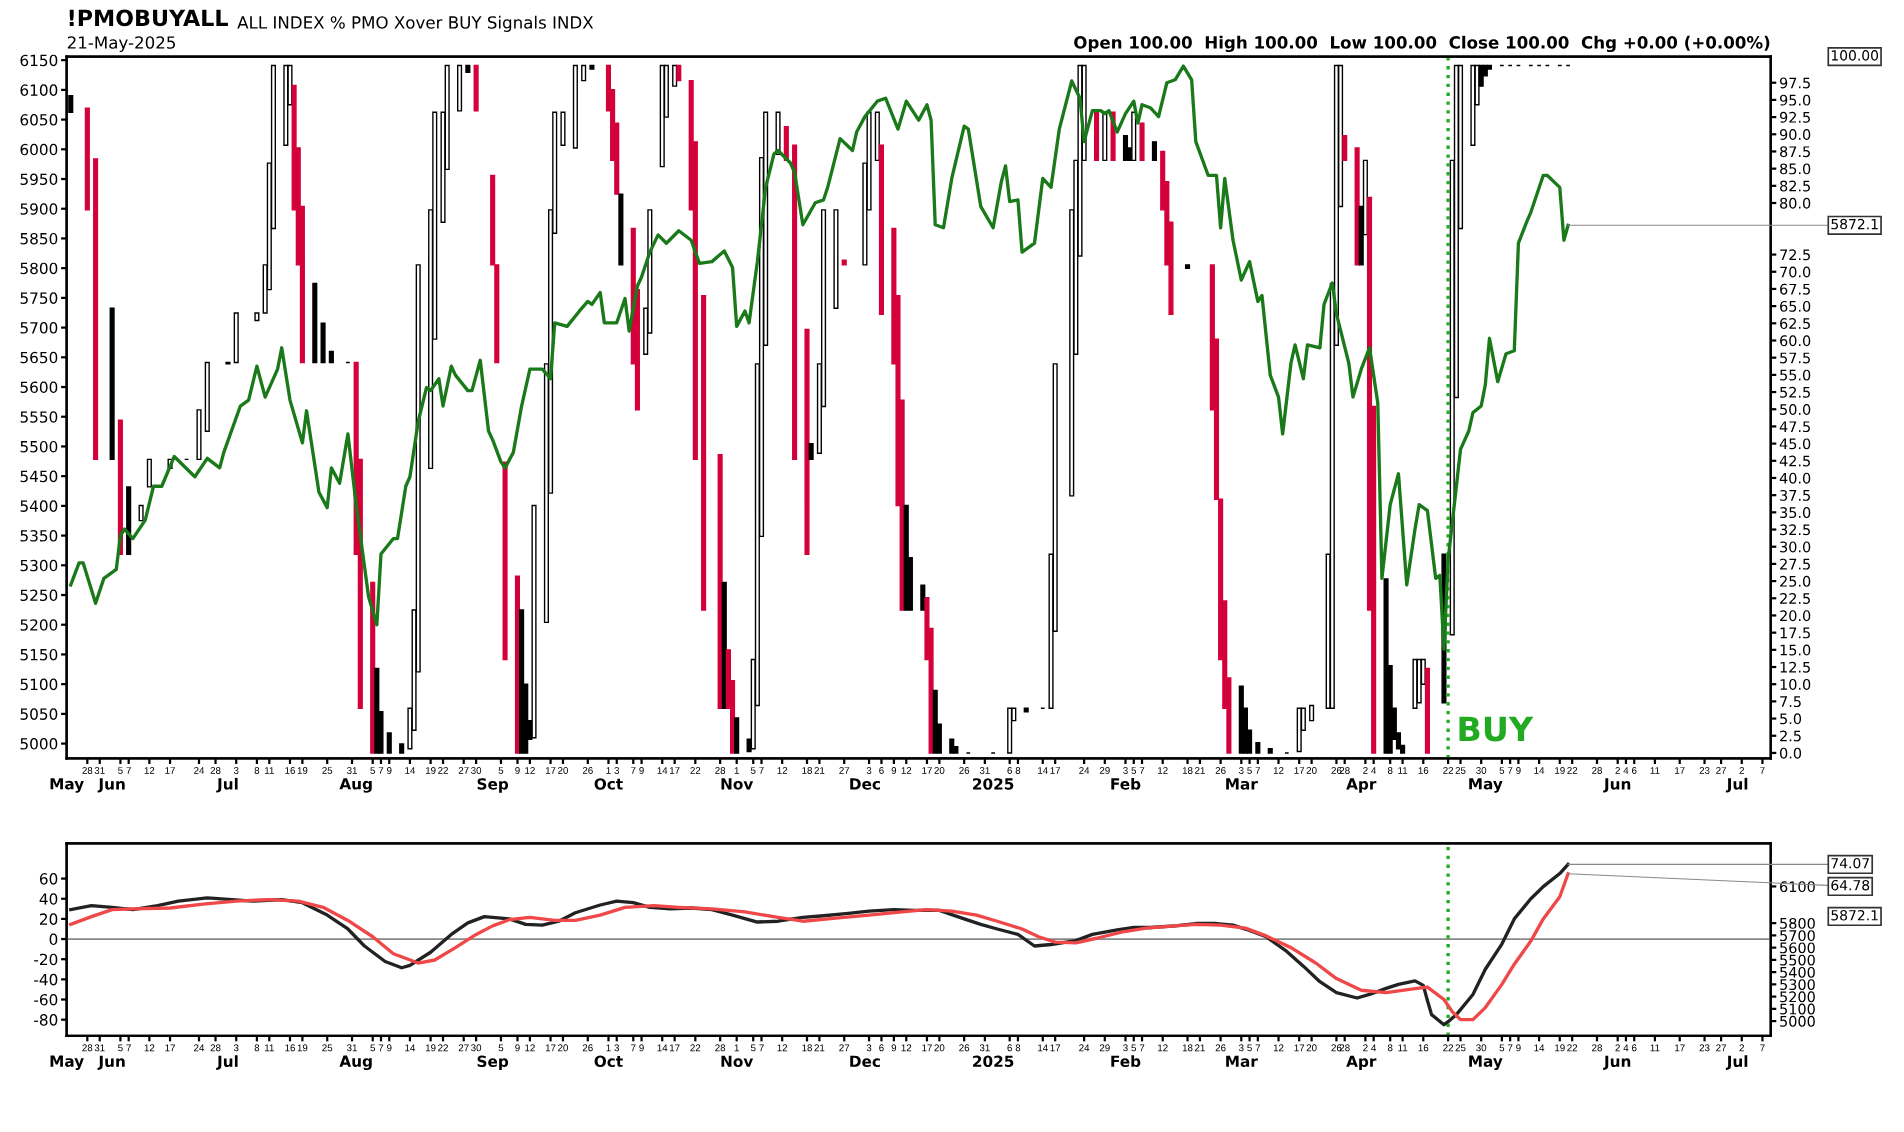  Describe the element at coordinates (1496, 729) in the screenshot. I see `ref-line-label: BUY` at that location.